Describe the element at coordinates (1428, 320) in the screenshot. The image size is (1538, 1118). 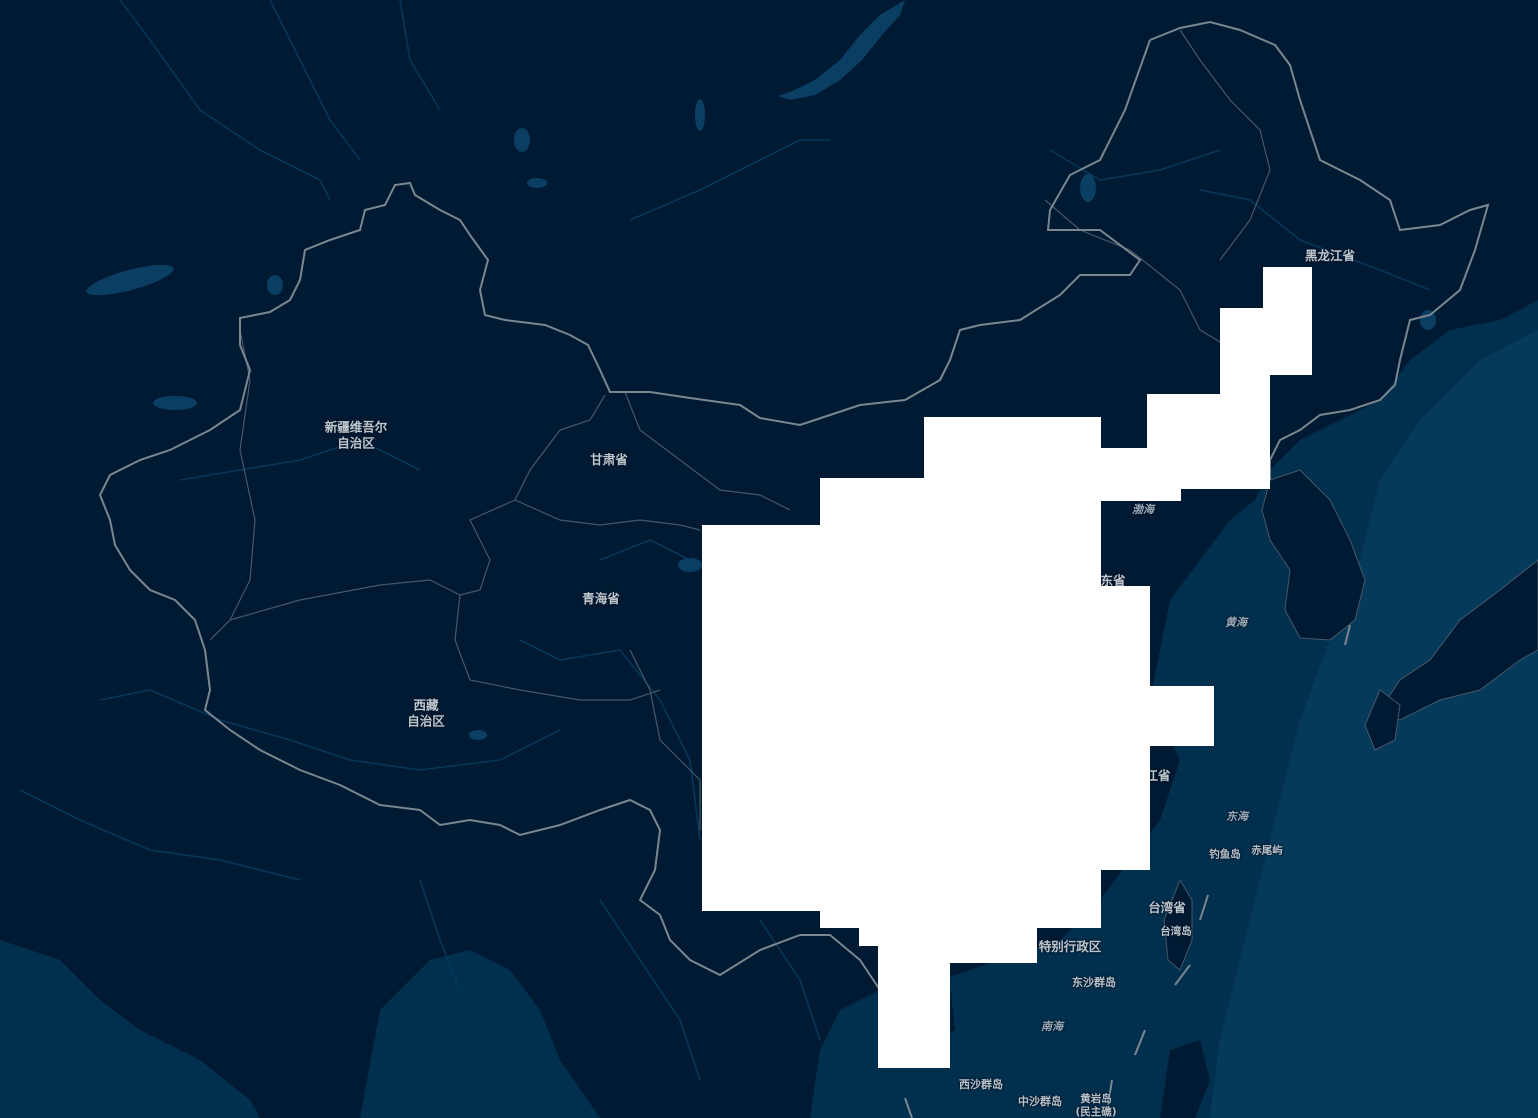
I see `lake-khanka` at that location.